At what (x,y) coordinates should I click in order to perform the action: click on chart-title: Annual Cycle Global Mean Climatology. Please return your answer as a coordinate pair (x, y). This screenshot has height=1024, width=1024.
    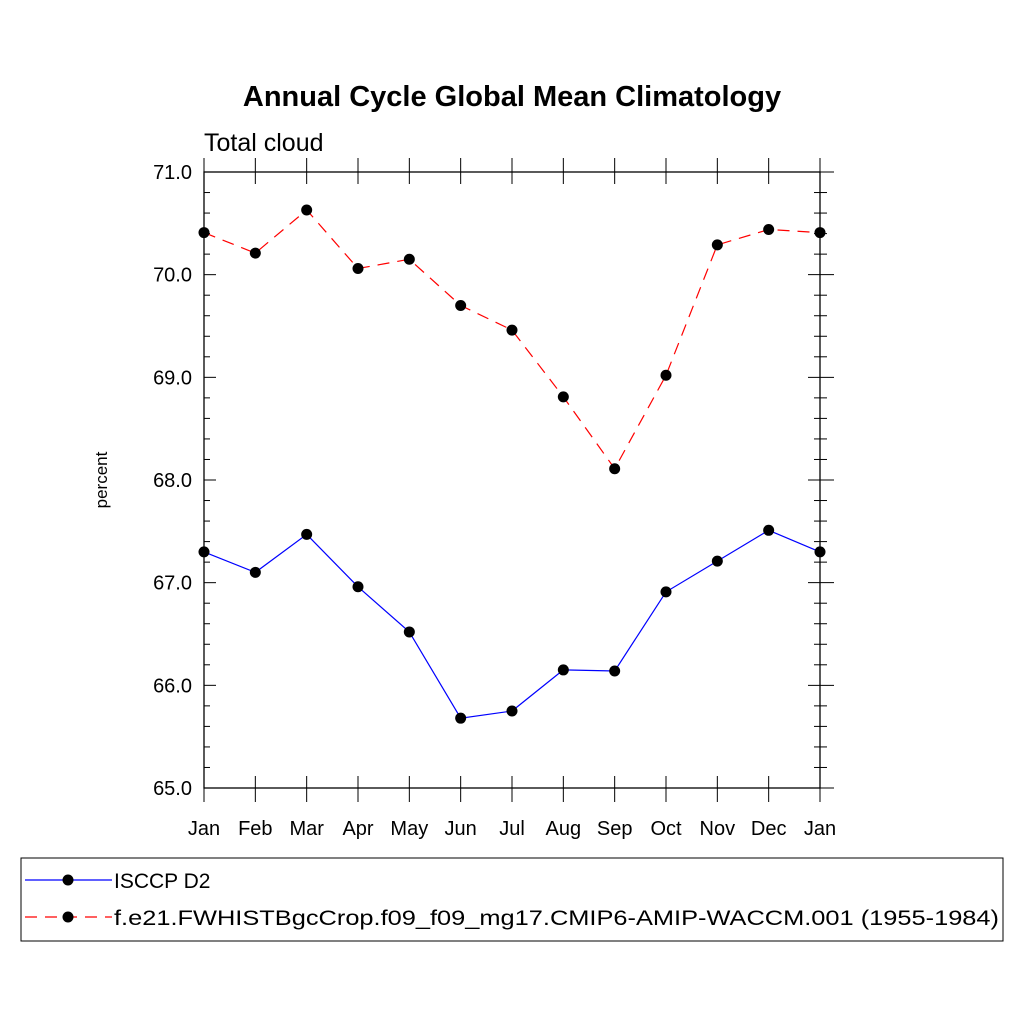
    Looking at the image, I should click on (512, 97).